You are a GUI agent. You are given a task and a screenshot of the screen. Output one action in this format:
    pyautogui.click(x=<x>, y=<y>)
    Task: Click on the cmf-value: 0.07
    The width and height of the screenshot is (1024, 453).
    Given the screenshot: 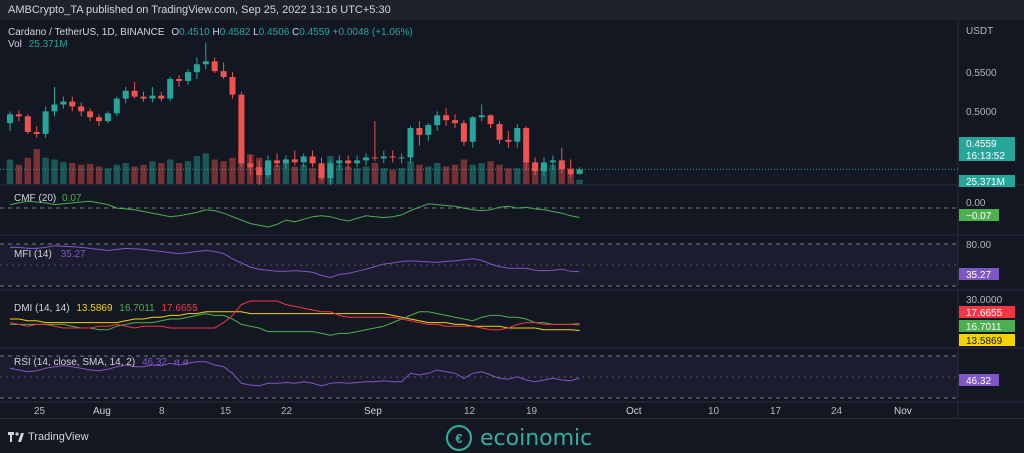 What is the action you would take?
    pyautogui.click(x=72, y=198)
    